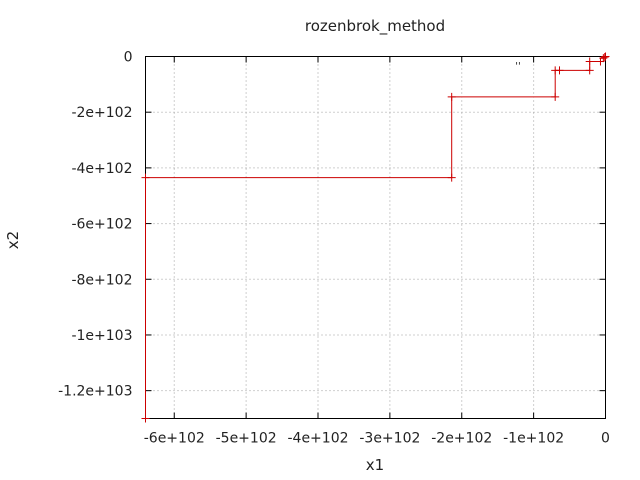  Describe the element at coordinates (101, 336) in the screenshot. I see `y-tick-label: -1e+103` at that location.